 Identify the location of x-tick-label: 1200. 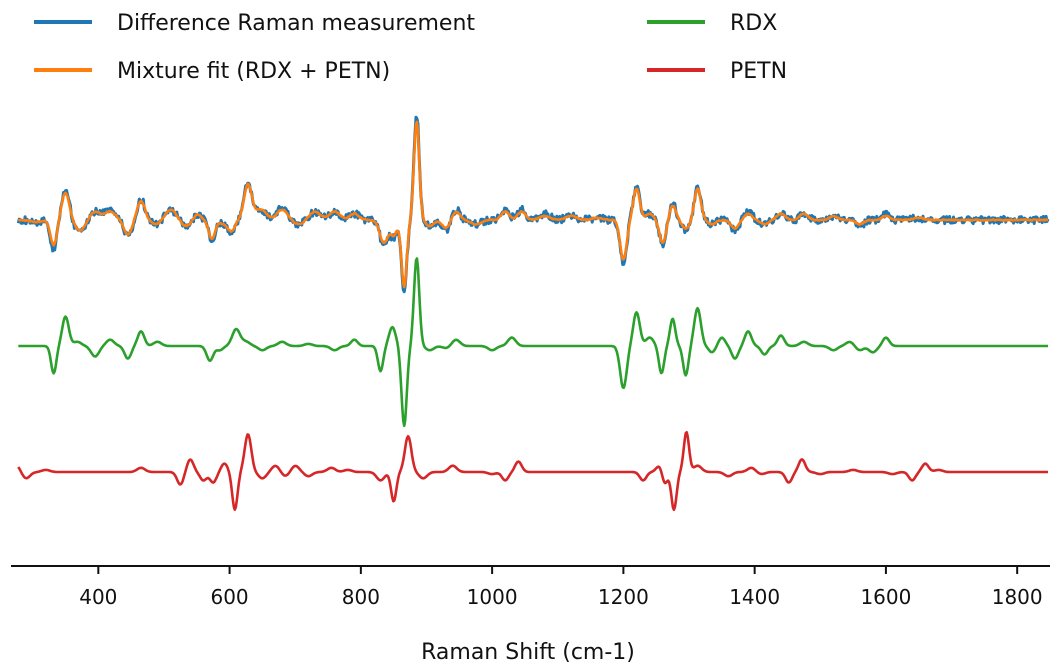
(623, 597).